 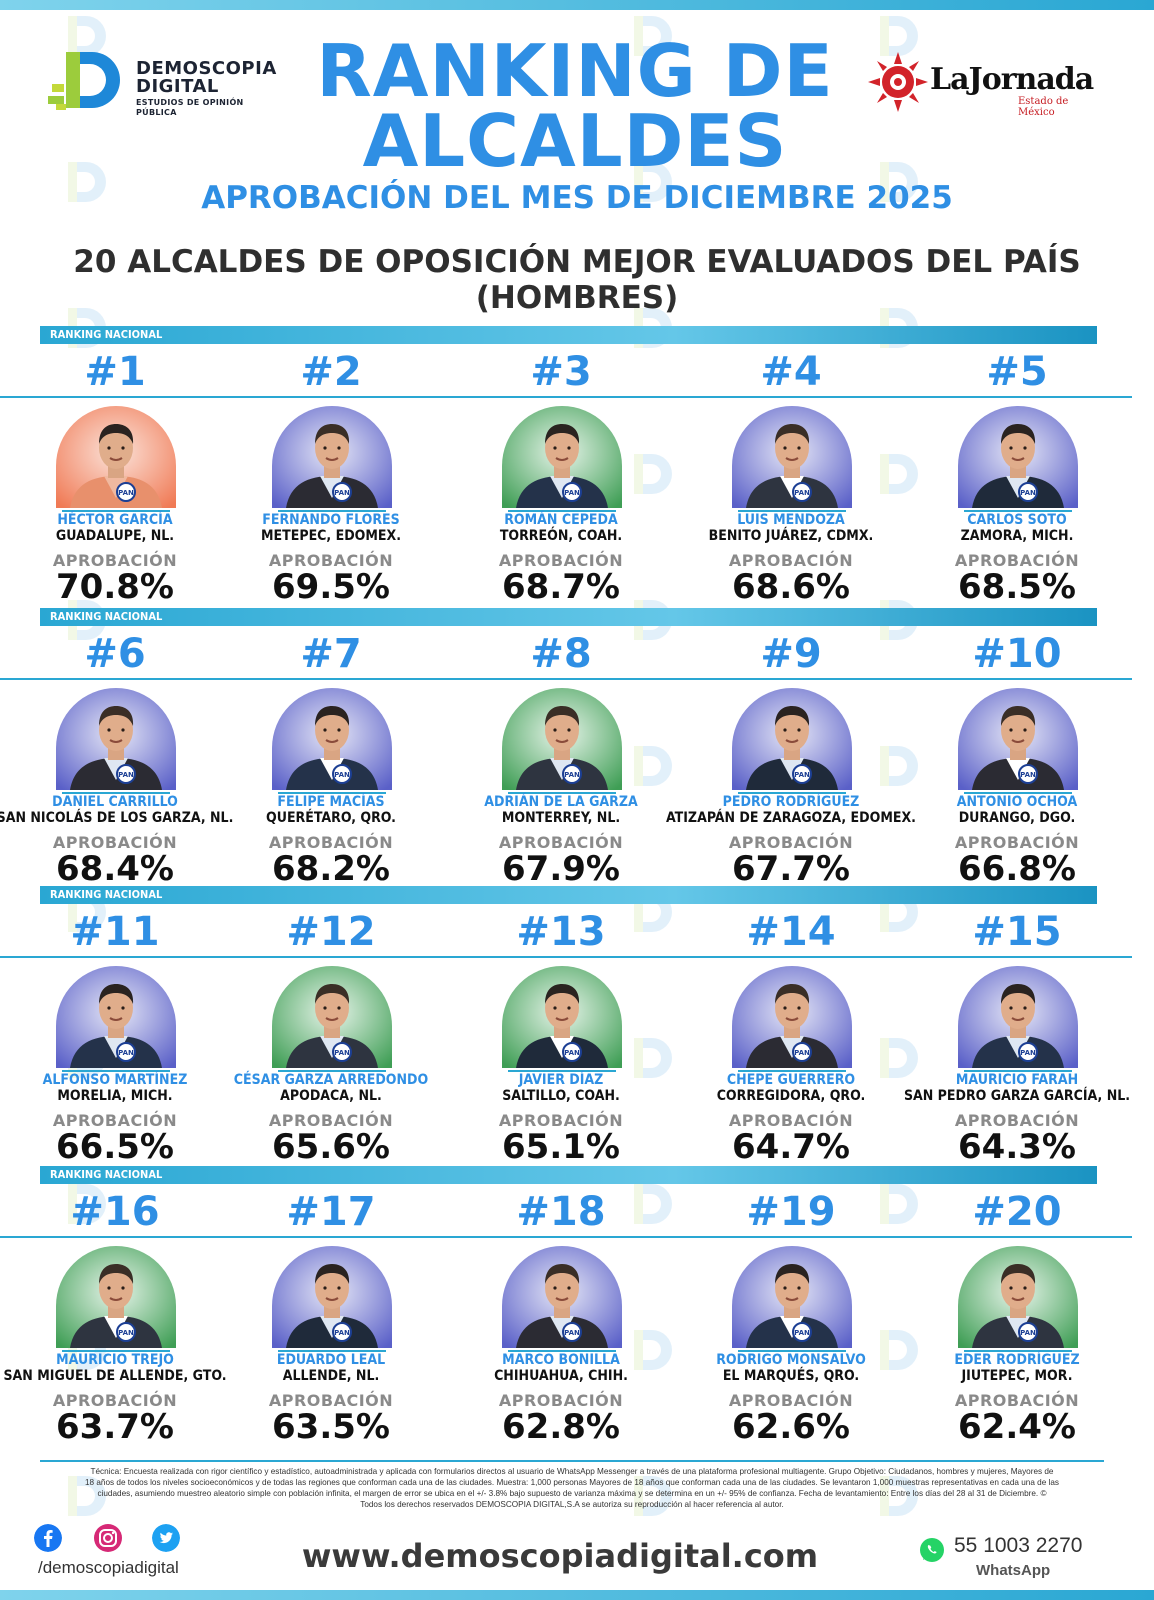 What do you see at coordinates (115, 1427) in the screenshot?
I see `approval-value: 63.7%` at bounding box center [115, 1427].